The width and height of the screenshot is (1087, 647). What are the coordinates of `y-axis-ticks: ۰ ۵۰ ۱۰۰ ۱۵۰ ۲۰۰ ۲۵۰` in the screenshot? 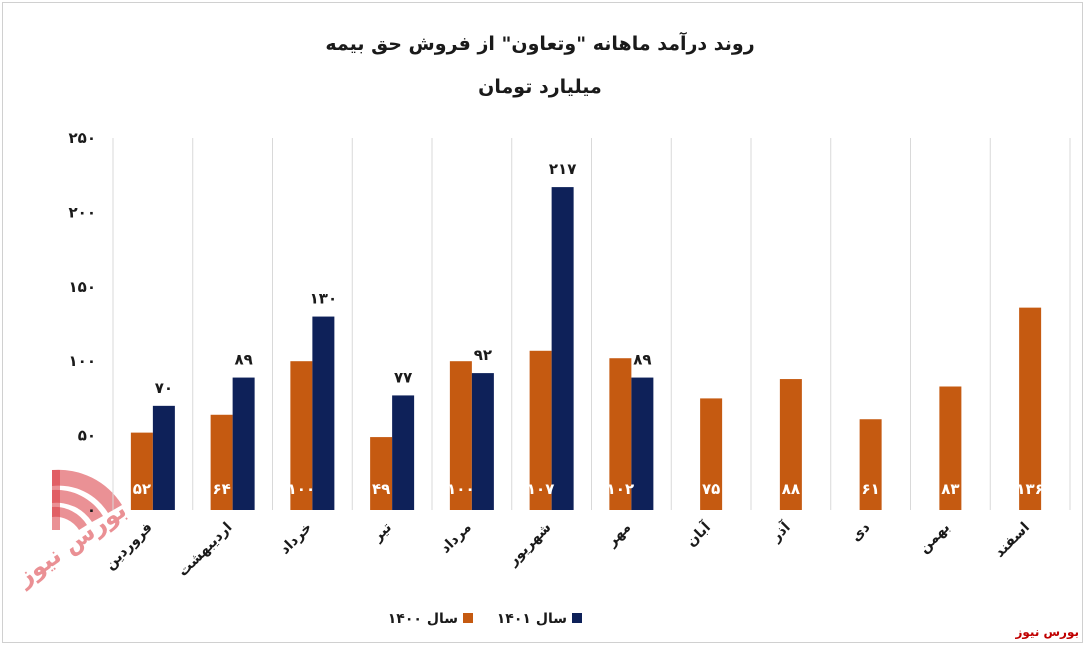 It's located at (82, 324).